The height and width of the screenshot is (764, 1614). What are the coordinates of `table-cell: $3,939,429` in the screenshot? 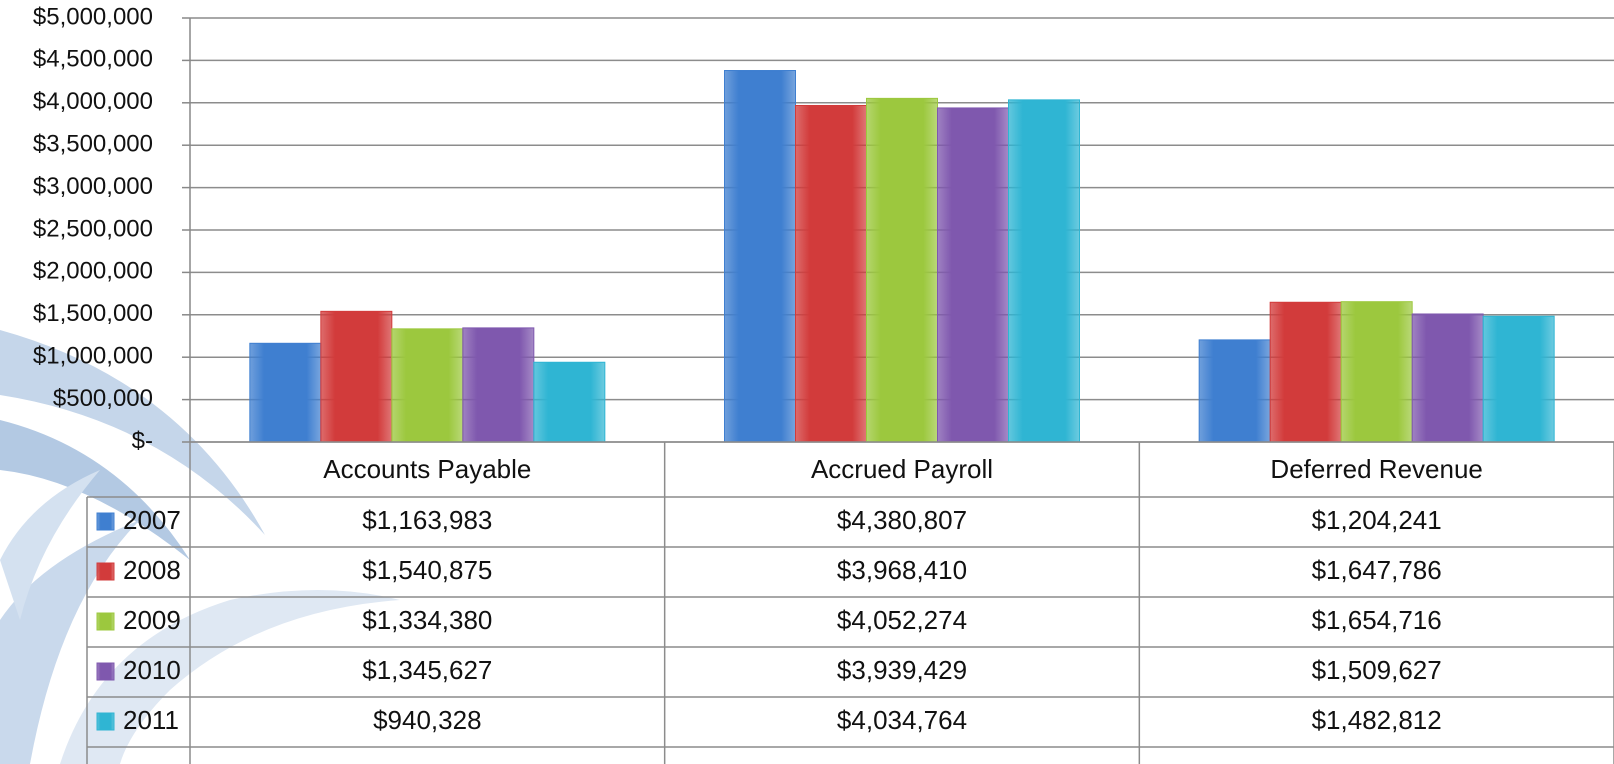 It's located at (902, 670).